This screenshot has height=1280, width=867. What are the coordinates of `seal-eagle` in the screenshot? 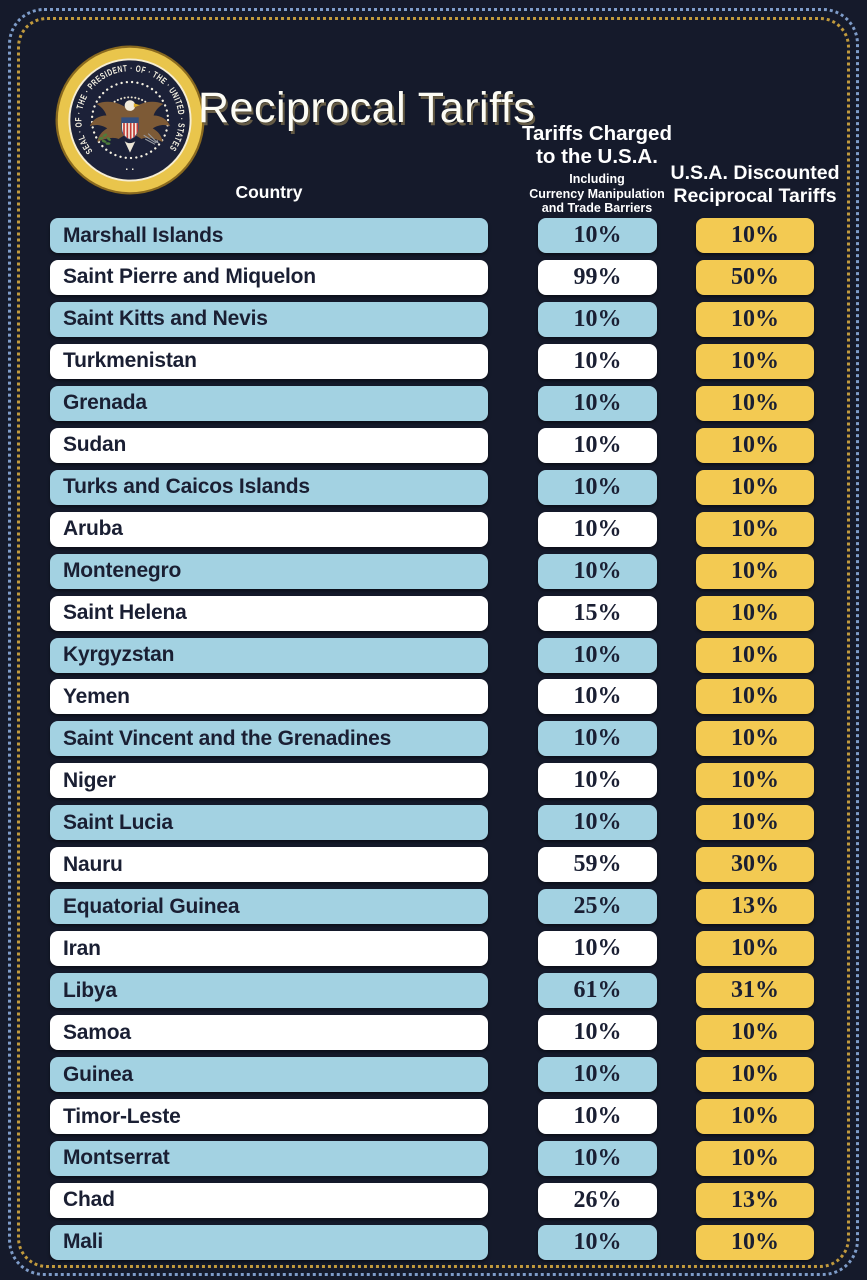 It's located at (130, 124).